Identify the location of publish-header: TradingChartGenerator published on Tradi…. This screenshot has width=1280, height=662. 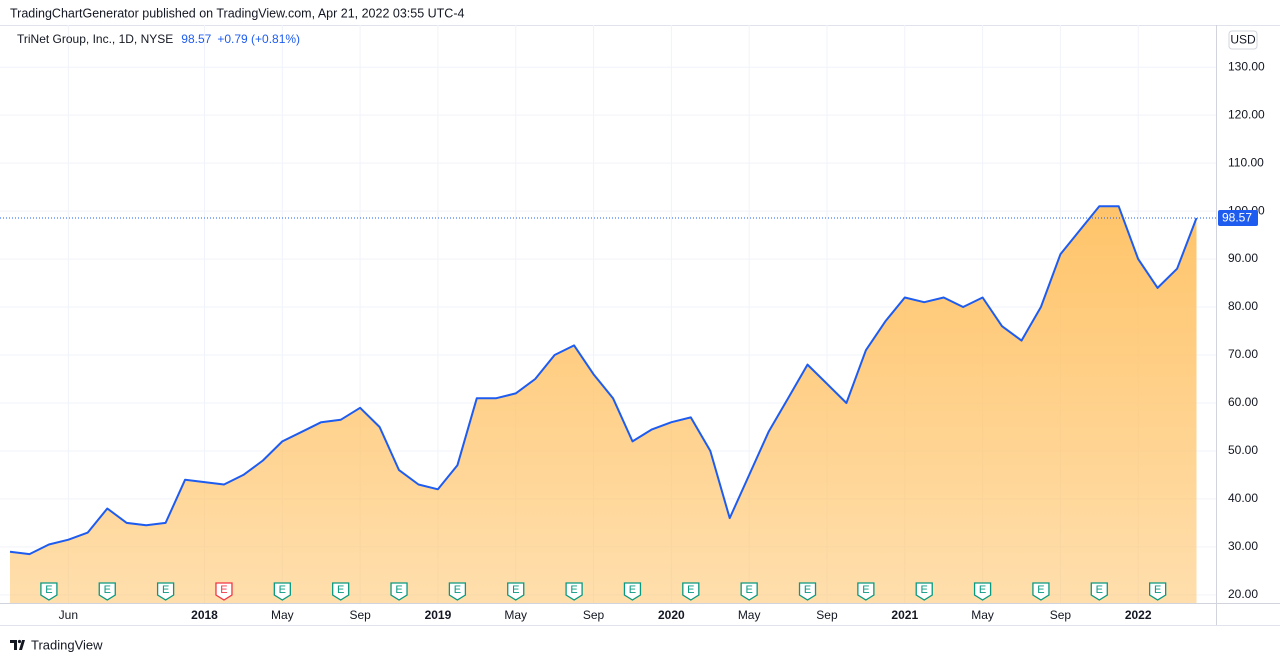
(237, 13).